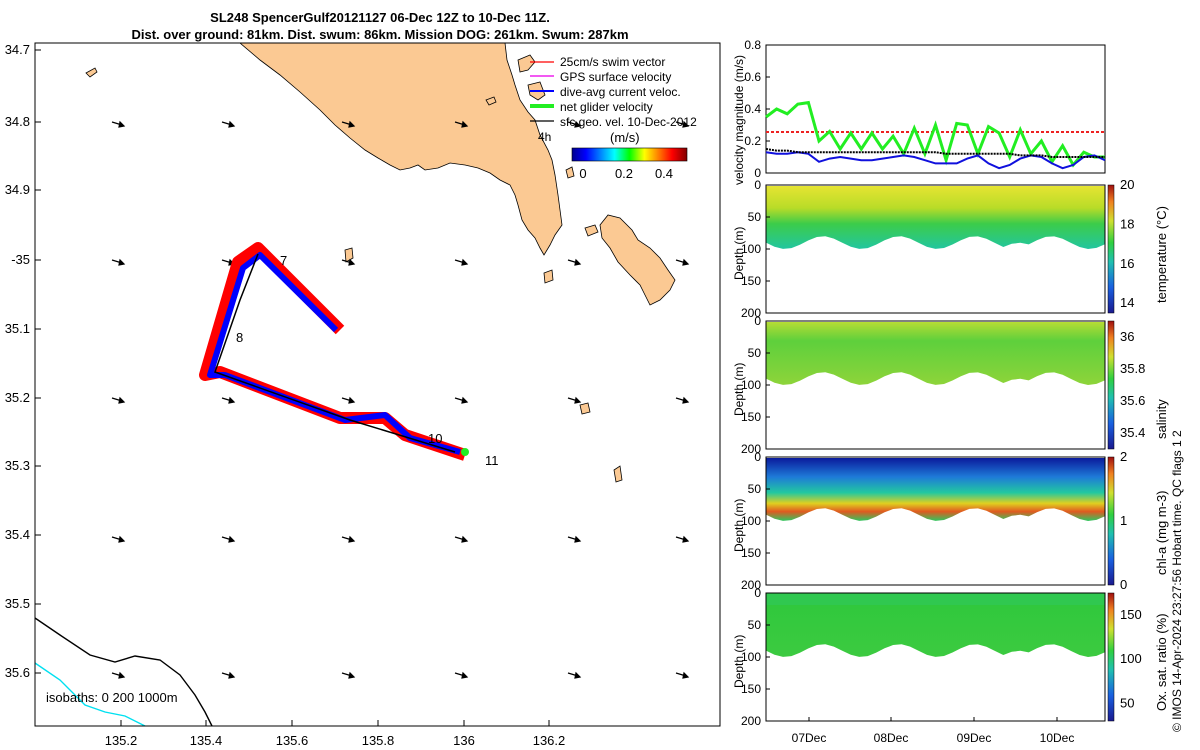  What do you see at coordinates (933, 731) in the screenshot?
I see `time-axis-ticks: 07Dec 08Dec 09Dec 10Dec` at bounding box center [933, 731].